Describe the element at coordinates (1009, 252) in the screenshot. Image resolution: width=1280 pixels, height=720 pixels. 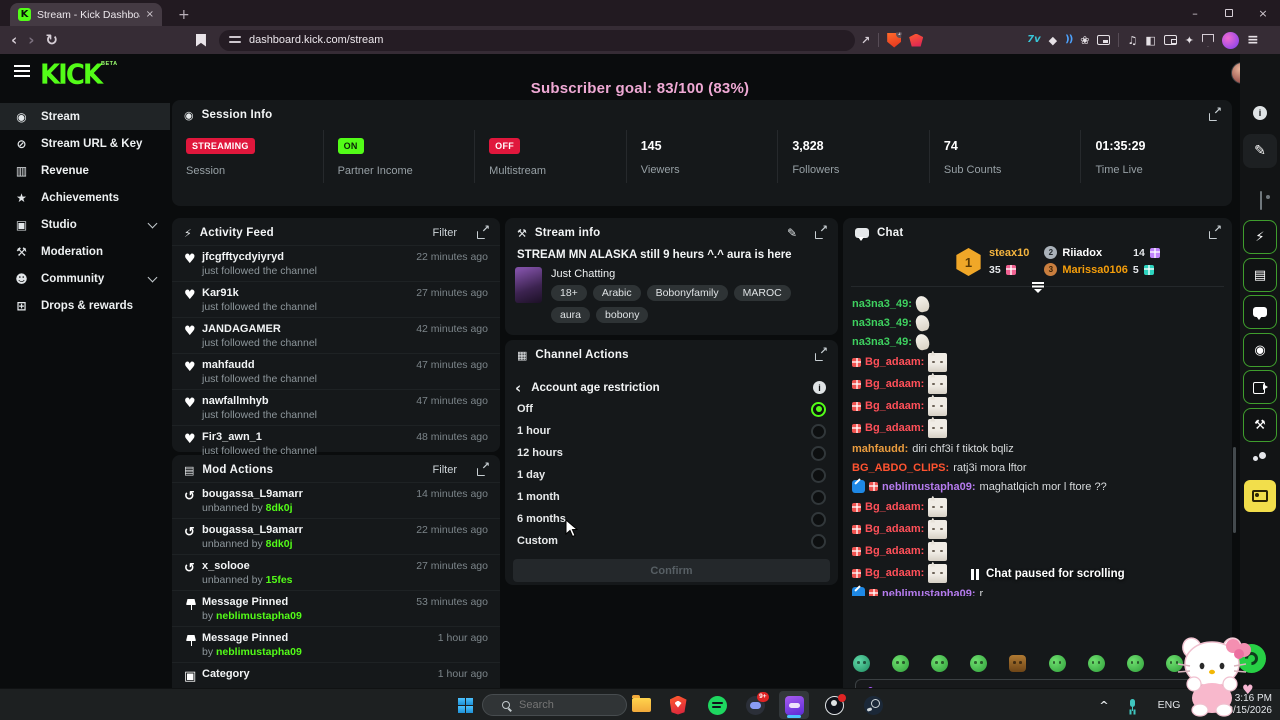
I see `leaderboard-user: steax10` at that location.